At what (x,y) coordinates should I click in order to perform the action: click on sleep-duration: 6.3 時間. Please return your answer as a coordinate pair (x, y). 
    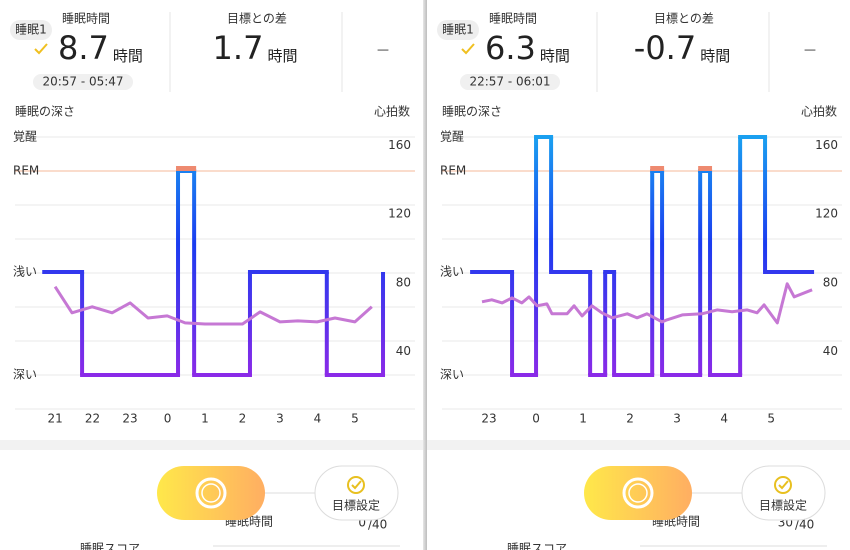
    Looking at the image, I should click on (527, 48).